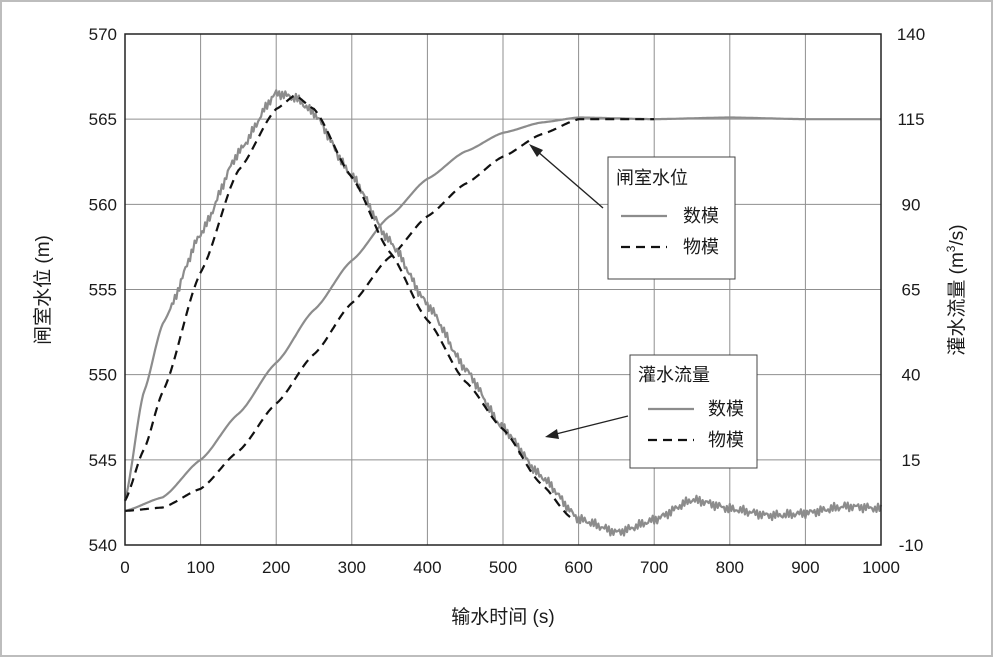 This screenshot has height=657, width=993. I want to click on x-tick-label: 700, so click(654, 567).